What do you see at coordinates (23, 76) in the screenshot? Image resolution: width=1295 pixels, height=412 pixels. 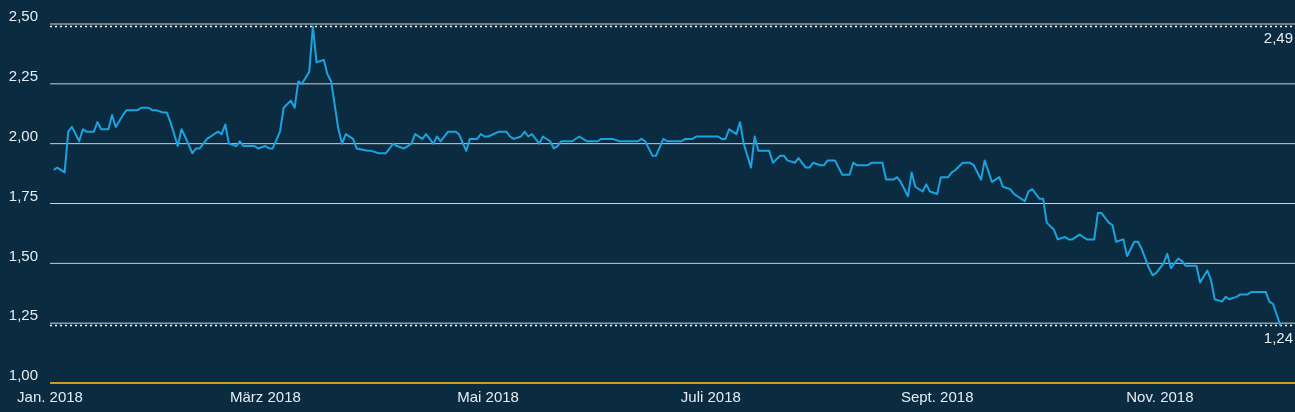 I see `y-tick-label: 2,25` at bounding box center [23, 76].